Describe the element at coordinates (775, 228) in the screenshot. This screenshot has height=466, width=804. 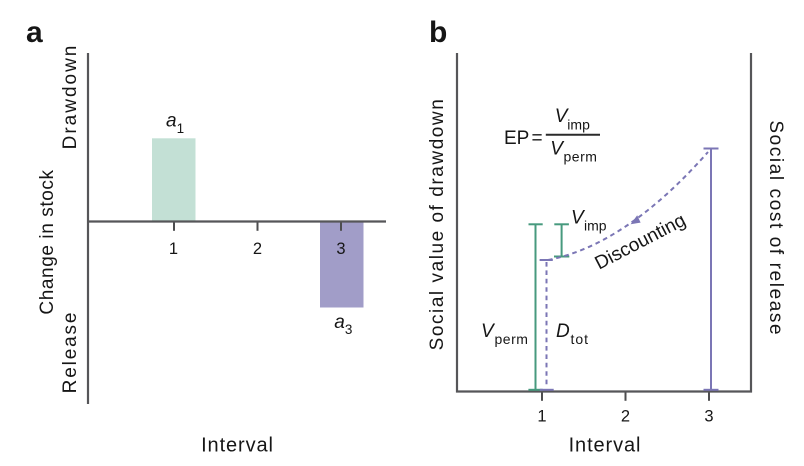
I see `svg-text: Social cost of release` at that location.